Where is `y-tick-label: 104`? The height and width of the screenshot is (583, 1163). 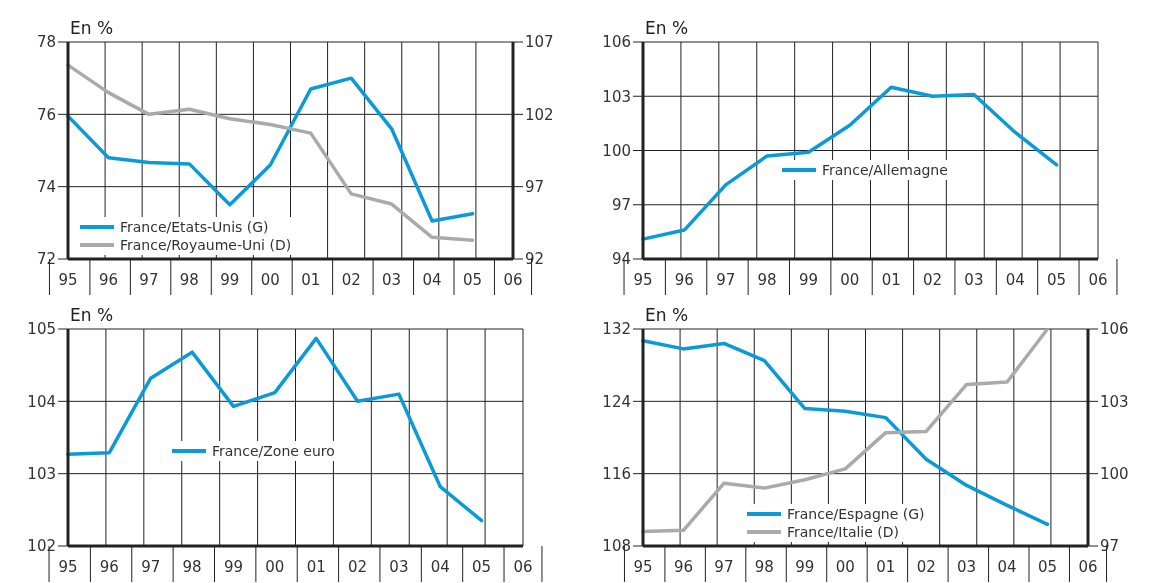
y-tick-label: 104 is located at coordinates (41, 401).